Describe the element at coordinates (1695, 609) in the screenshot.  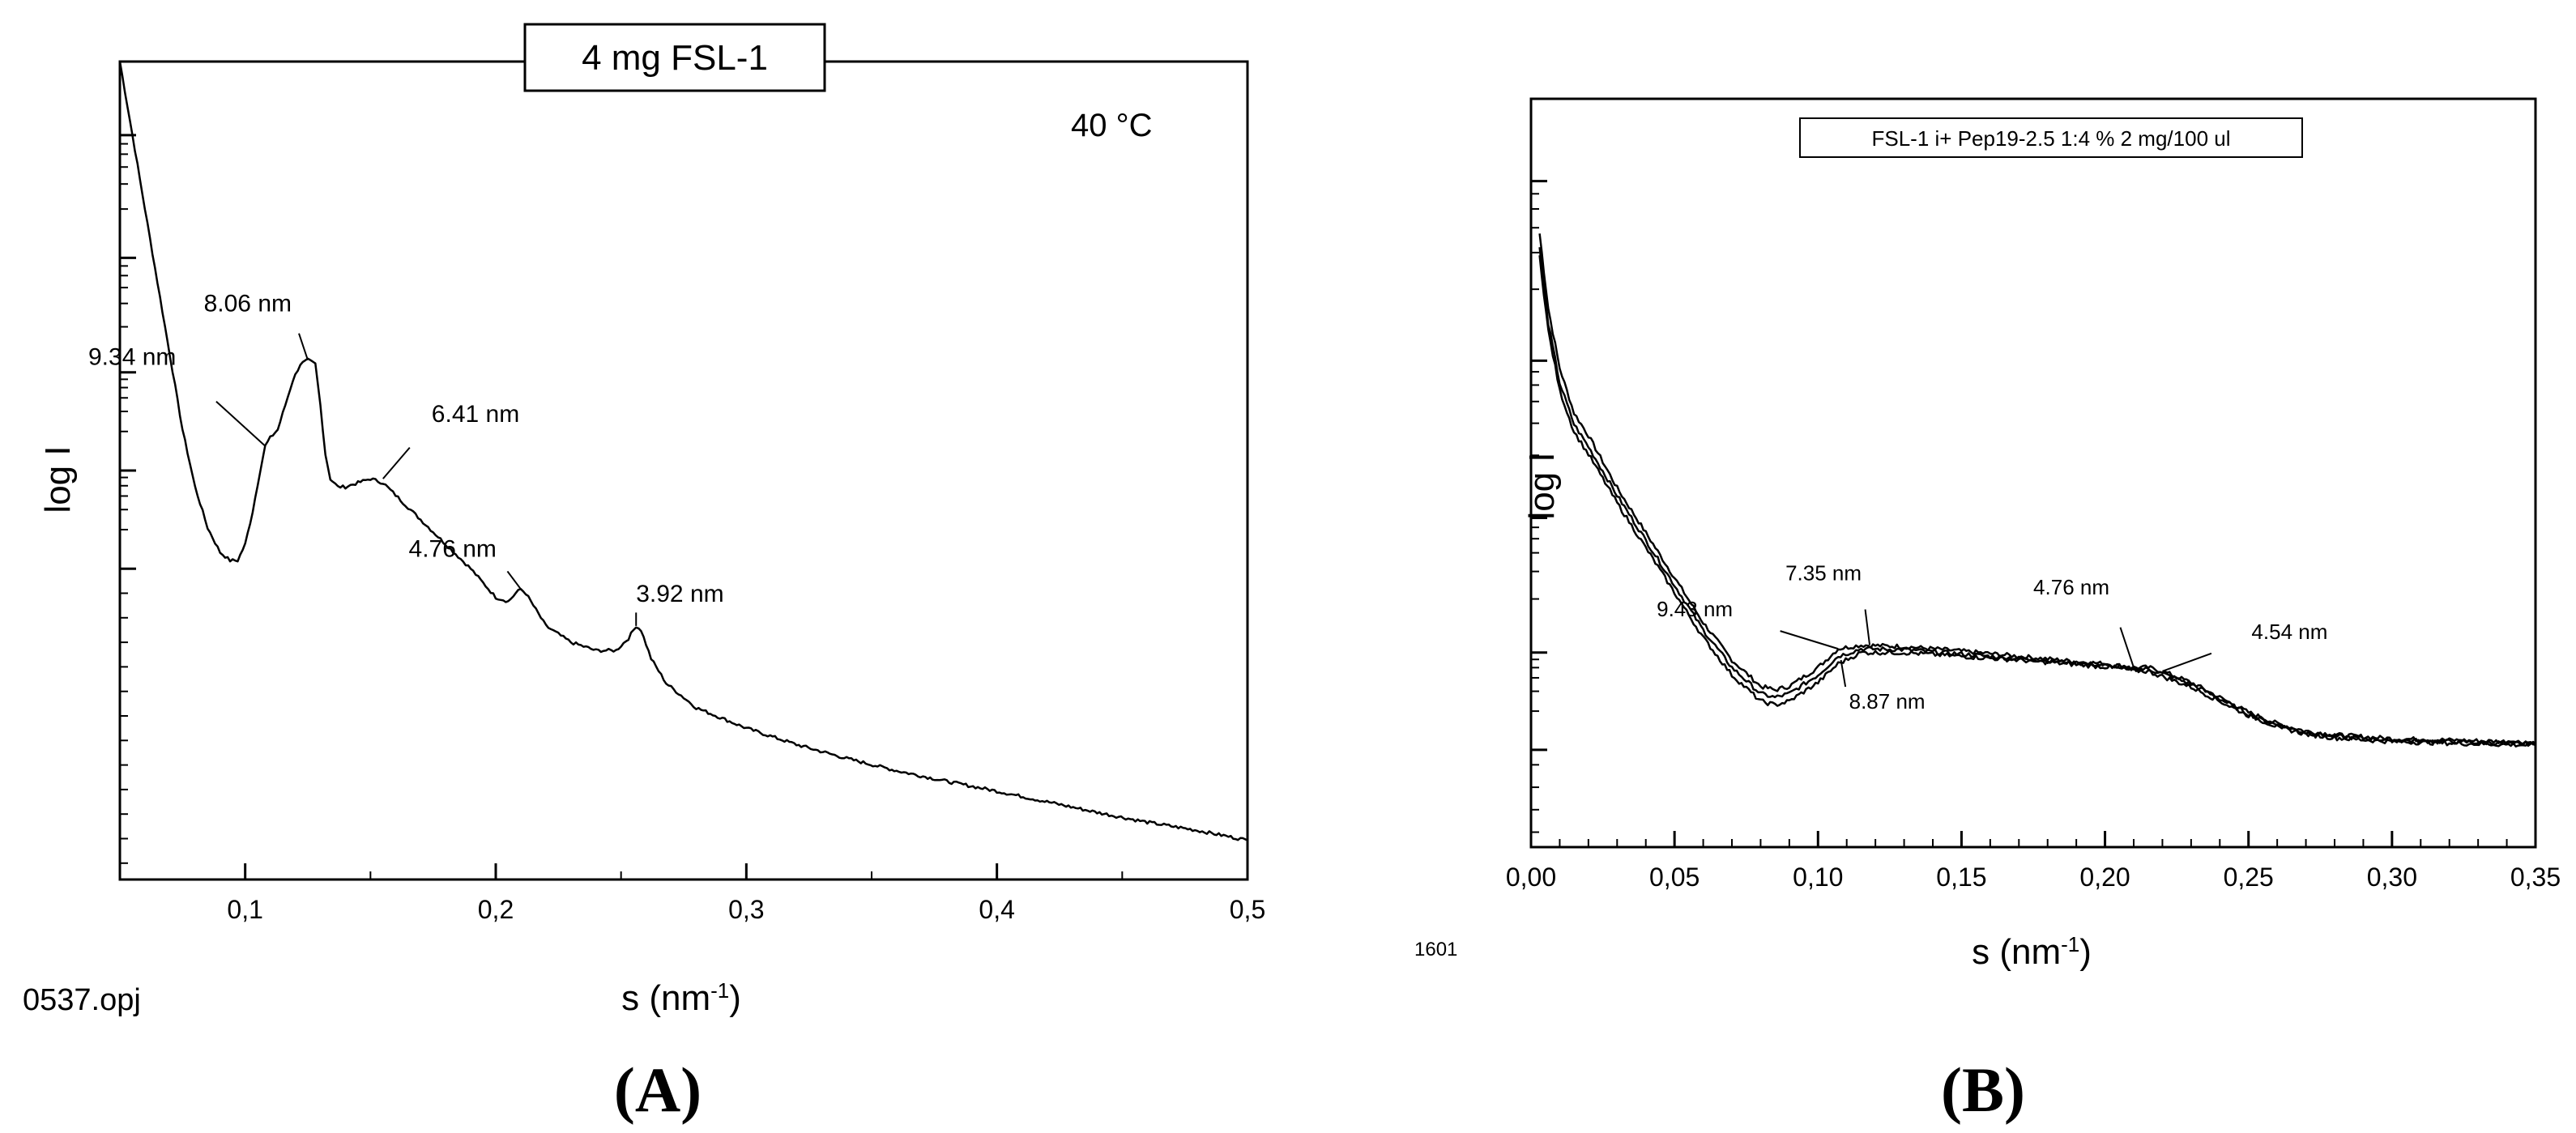
I see `panel-b-annotation-label: 9.43 nm` at that location.